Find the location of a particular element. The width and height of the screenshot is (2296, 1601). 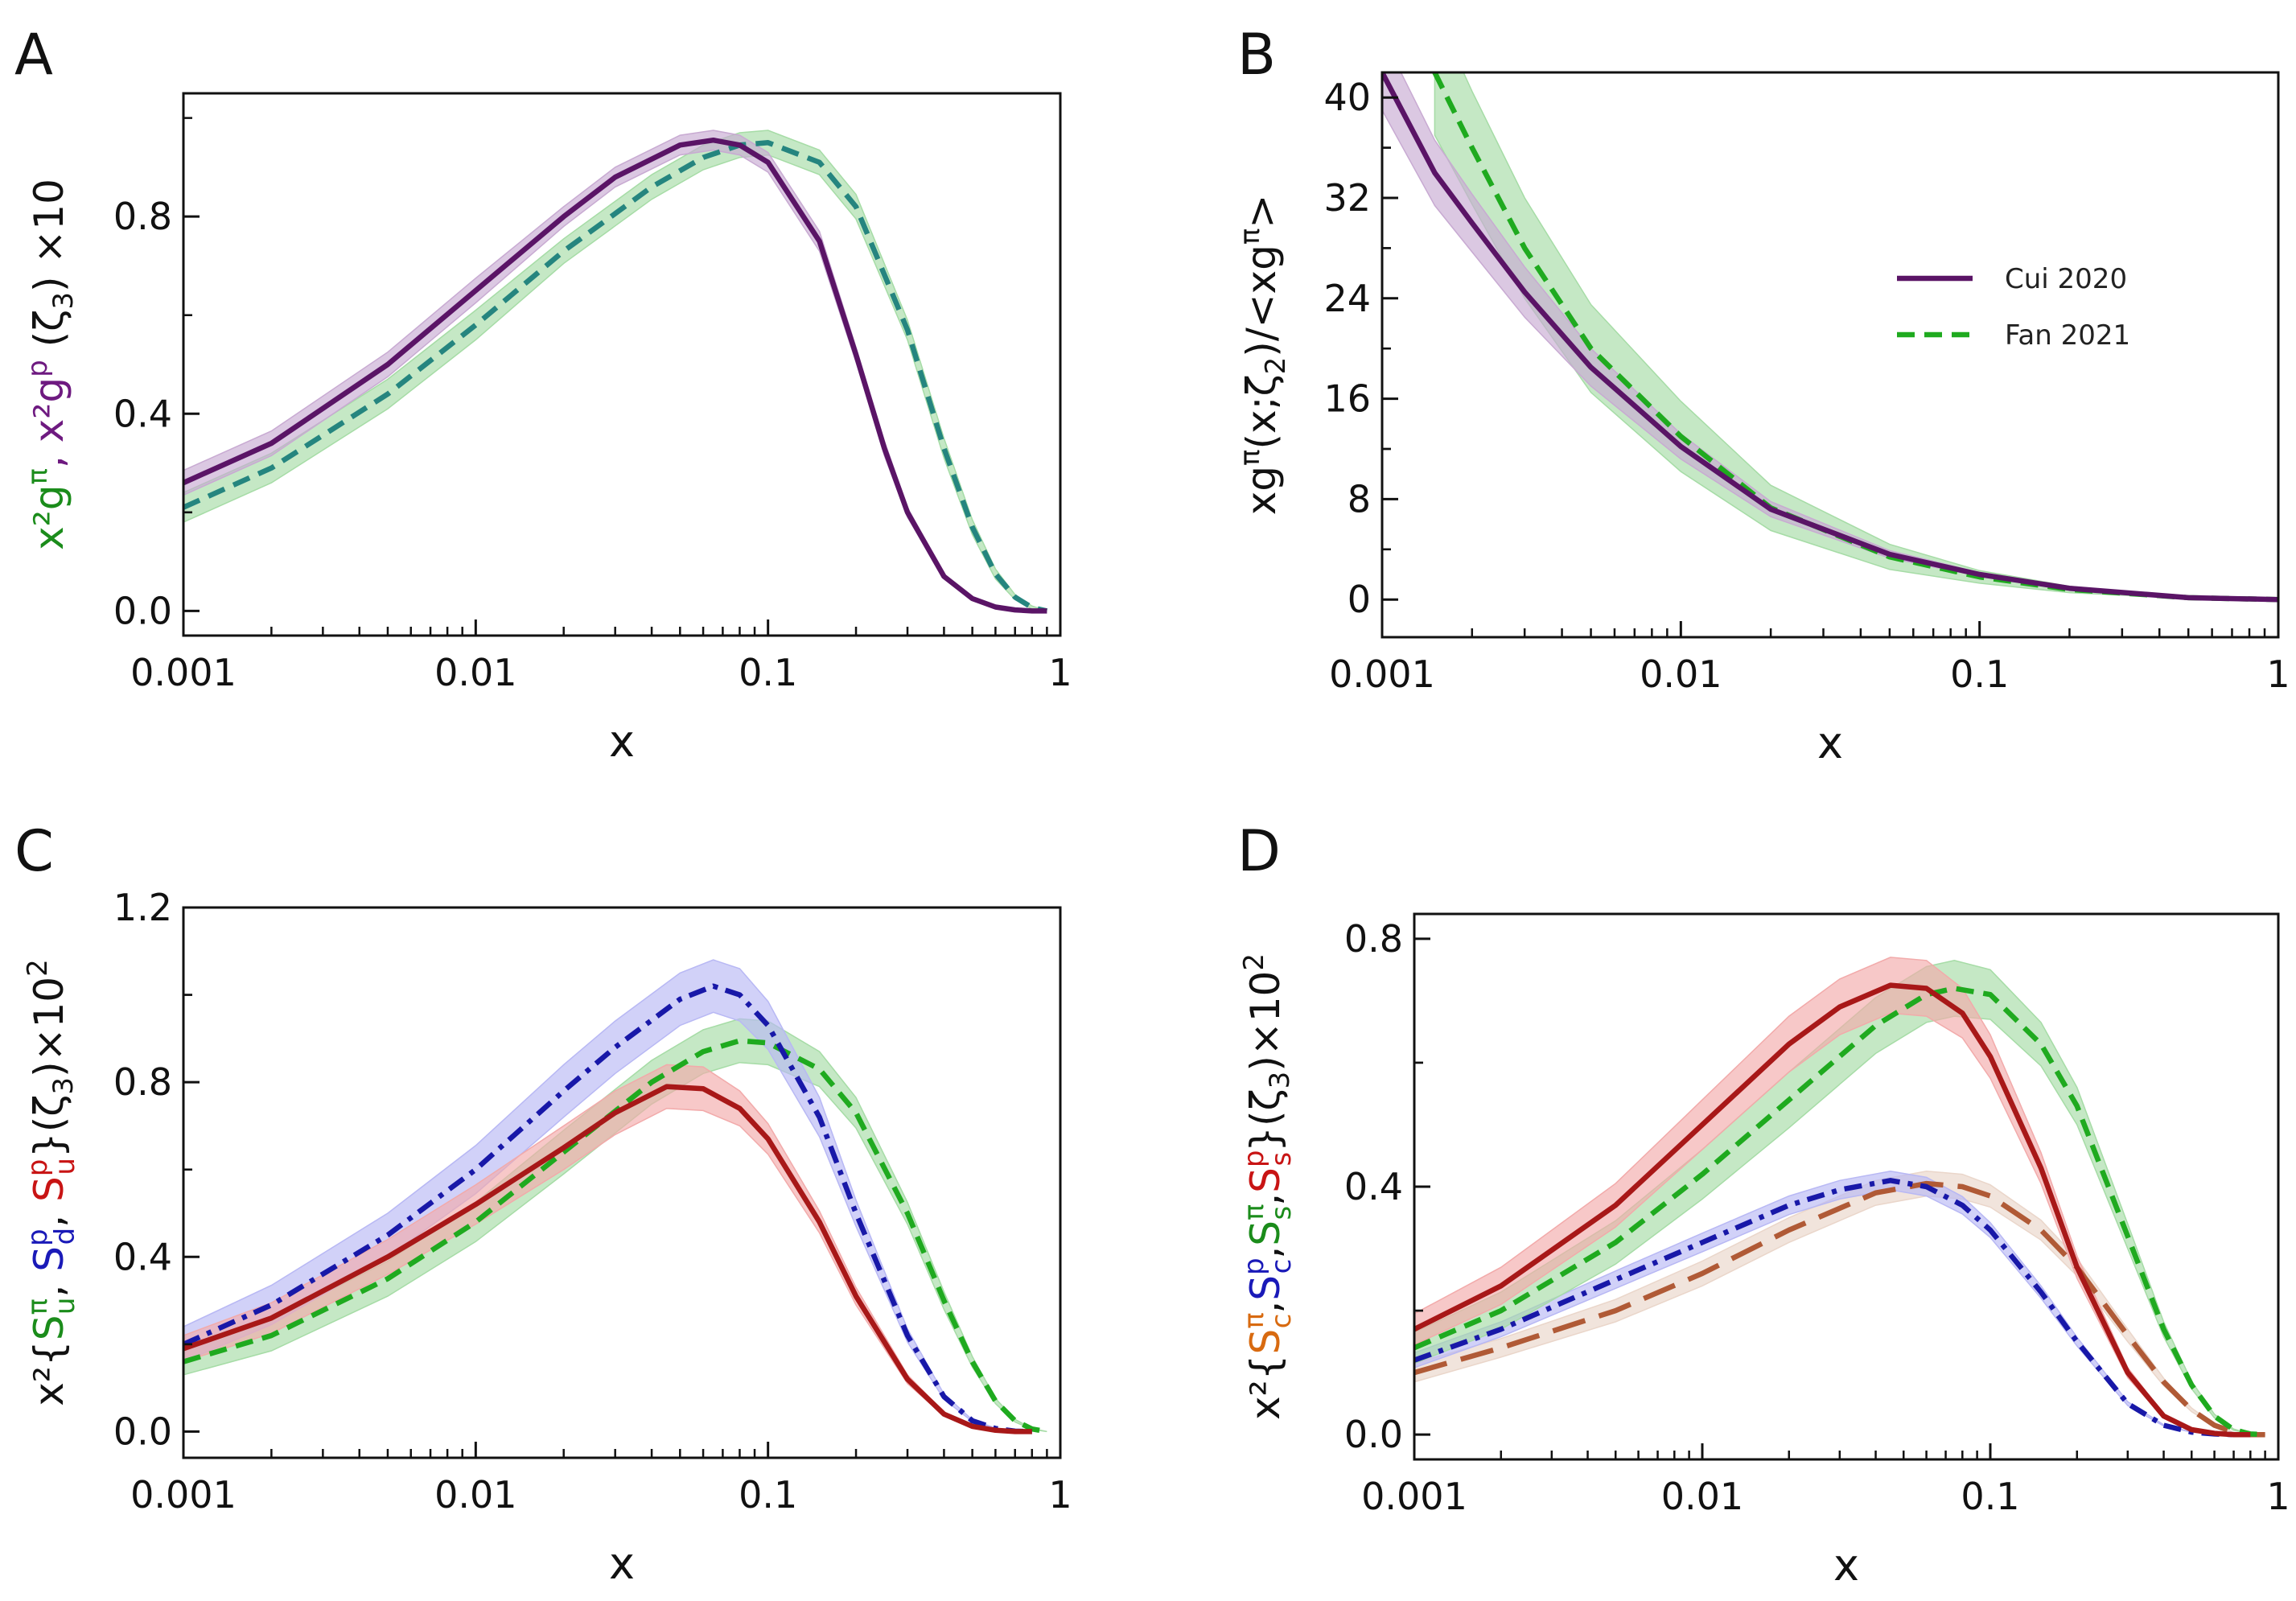

y-axis-label-sup-d-9: 2 is located at coordinates (1254, 962).